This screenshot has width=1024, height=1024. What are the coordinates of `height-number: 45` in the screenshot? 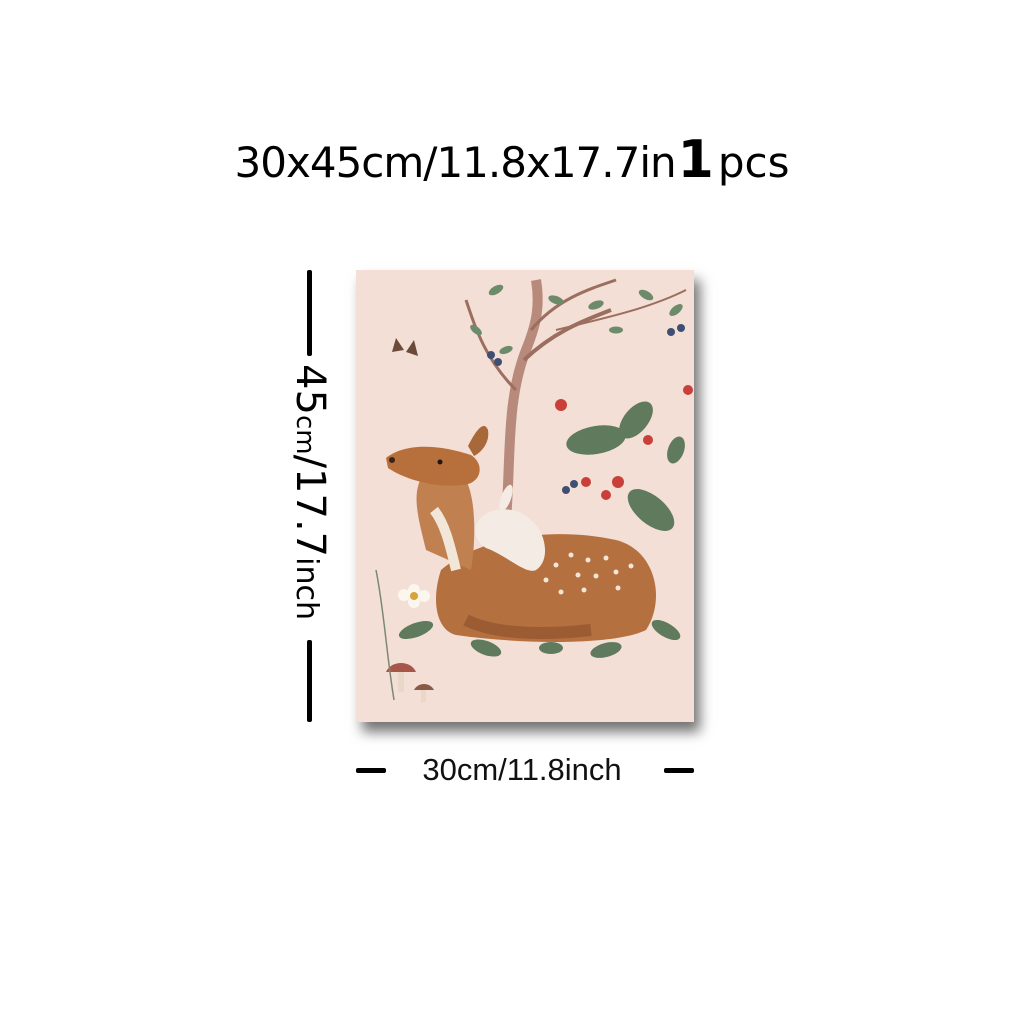 It's located at (310, 389).